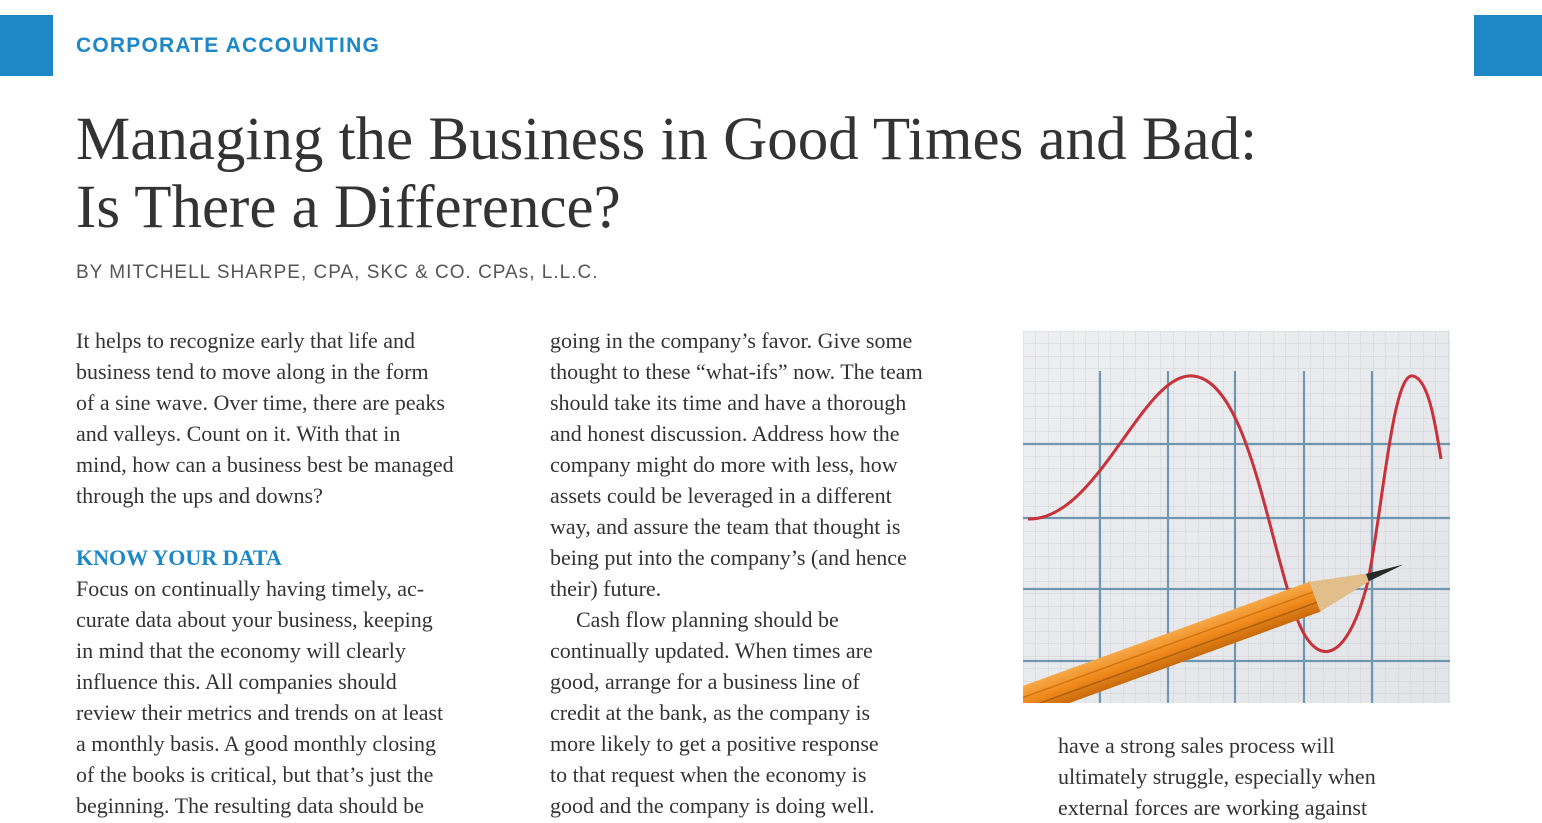 The height and width of the screenshot is (823, 1542). I want to click on text-line: Focus on continually having timely, ac-, so click(250, 588).